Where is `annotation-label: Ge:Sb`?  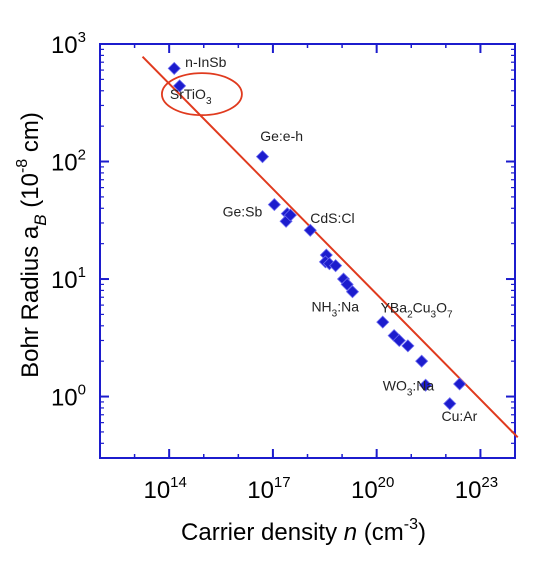 annotation-label: Ge:Sb is located at coordinates (243, 212).